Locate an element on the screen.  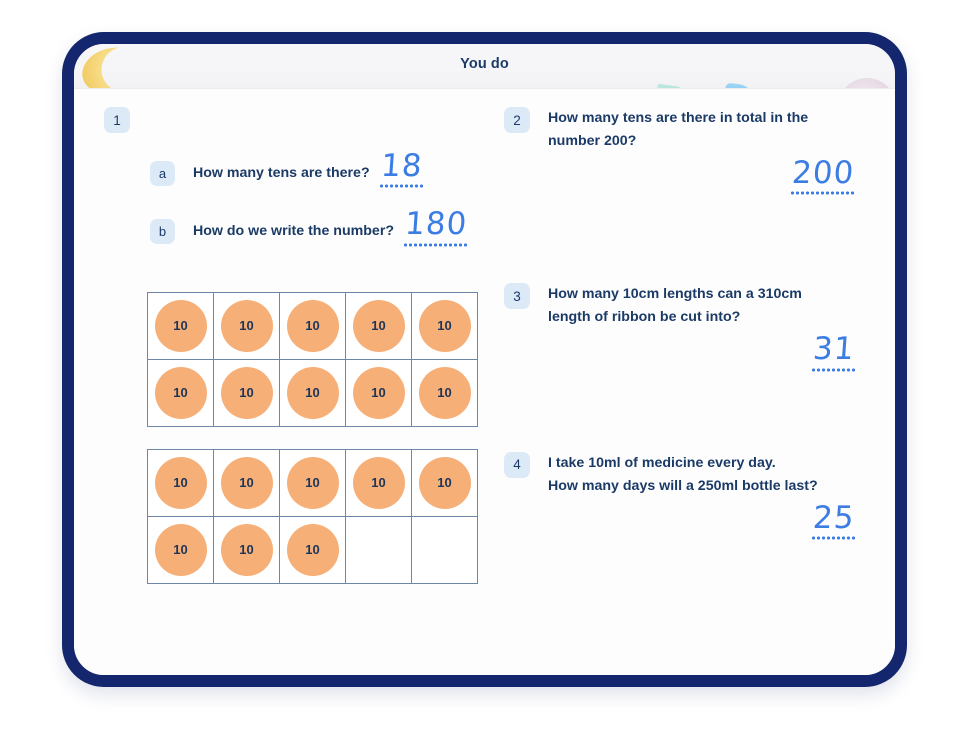
header-band: You do is located at coordinates (484, 66).